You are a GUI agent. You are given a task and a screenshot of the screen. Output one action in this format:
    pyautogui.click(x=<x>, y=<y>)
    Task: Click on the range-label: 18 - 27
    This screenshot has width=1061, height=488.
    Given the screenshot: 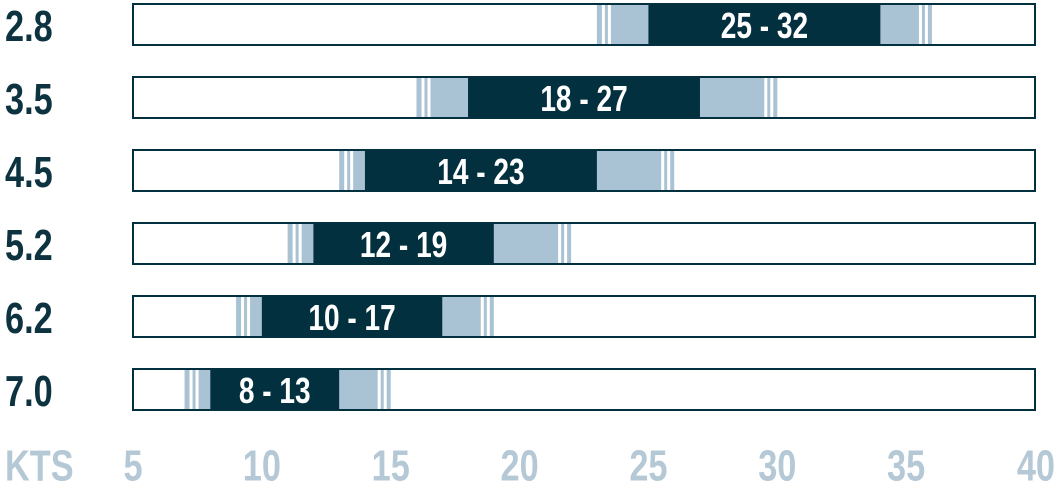 What is the action you would take?
    pyautogui.click(x=583, y=98)
    